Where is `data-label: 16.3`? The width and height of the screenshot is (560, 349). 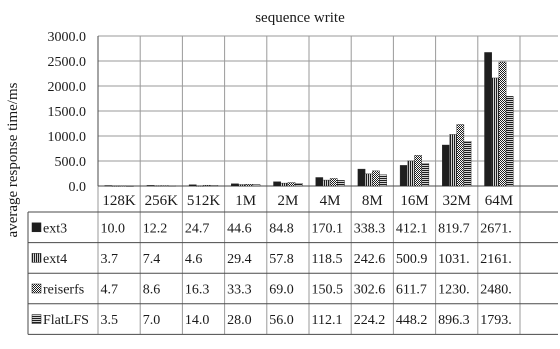 data-label: 16.3 is located at coordinates (197, 290).